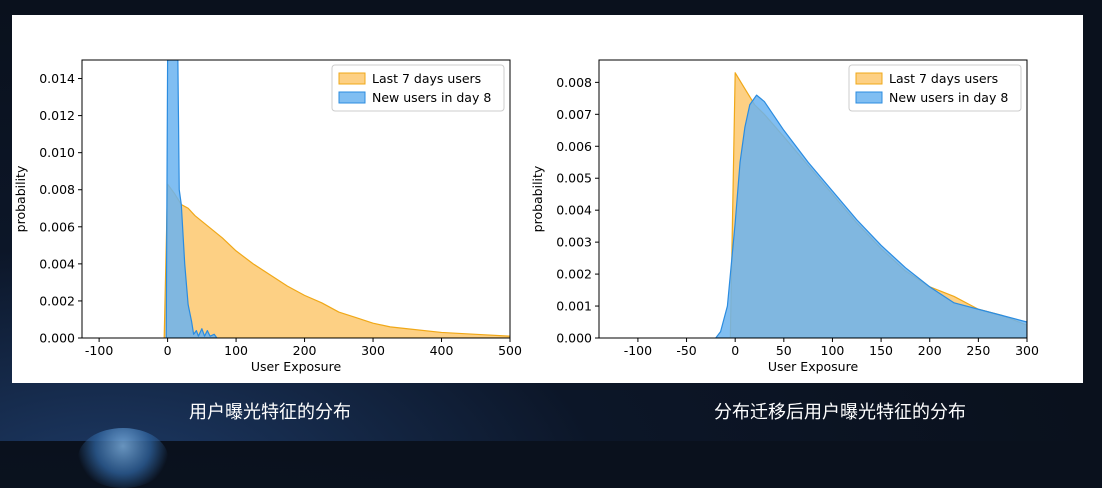 The width and height of the screenshot is (1102, 488). Describe the element at coordinates (57, 152) in the screenshot. I see `y-tick-label: 0.010` at that location.